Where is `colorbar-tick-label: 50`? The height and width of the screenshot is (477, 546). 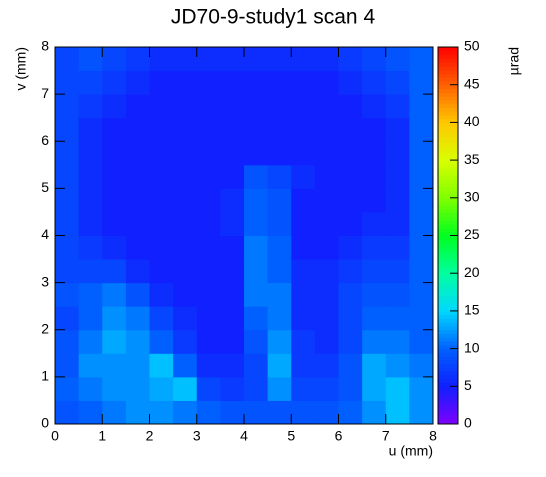 colorbar-tick-label: 50 is located at coordinates (472, 46).